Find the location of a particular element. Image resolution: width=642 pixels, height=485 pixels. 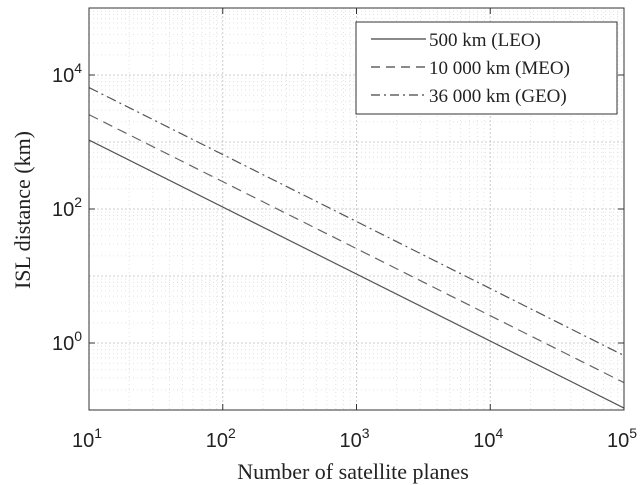

legend-box is located at coordinates (486, 68).